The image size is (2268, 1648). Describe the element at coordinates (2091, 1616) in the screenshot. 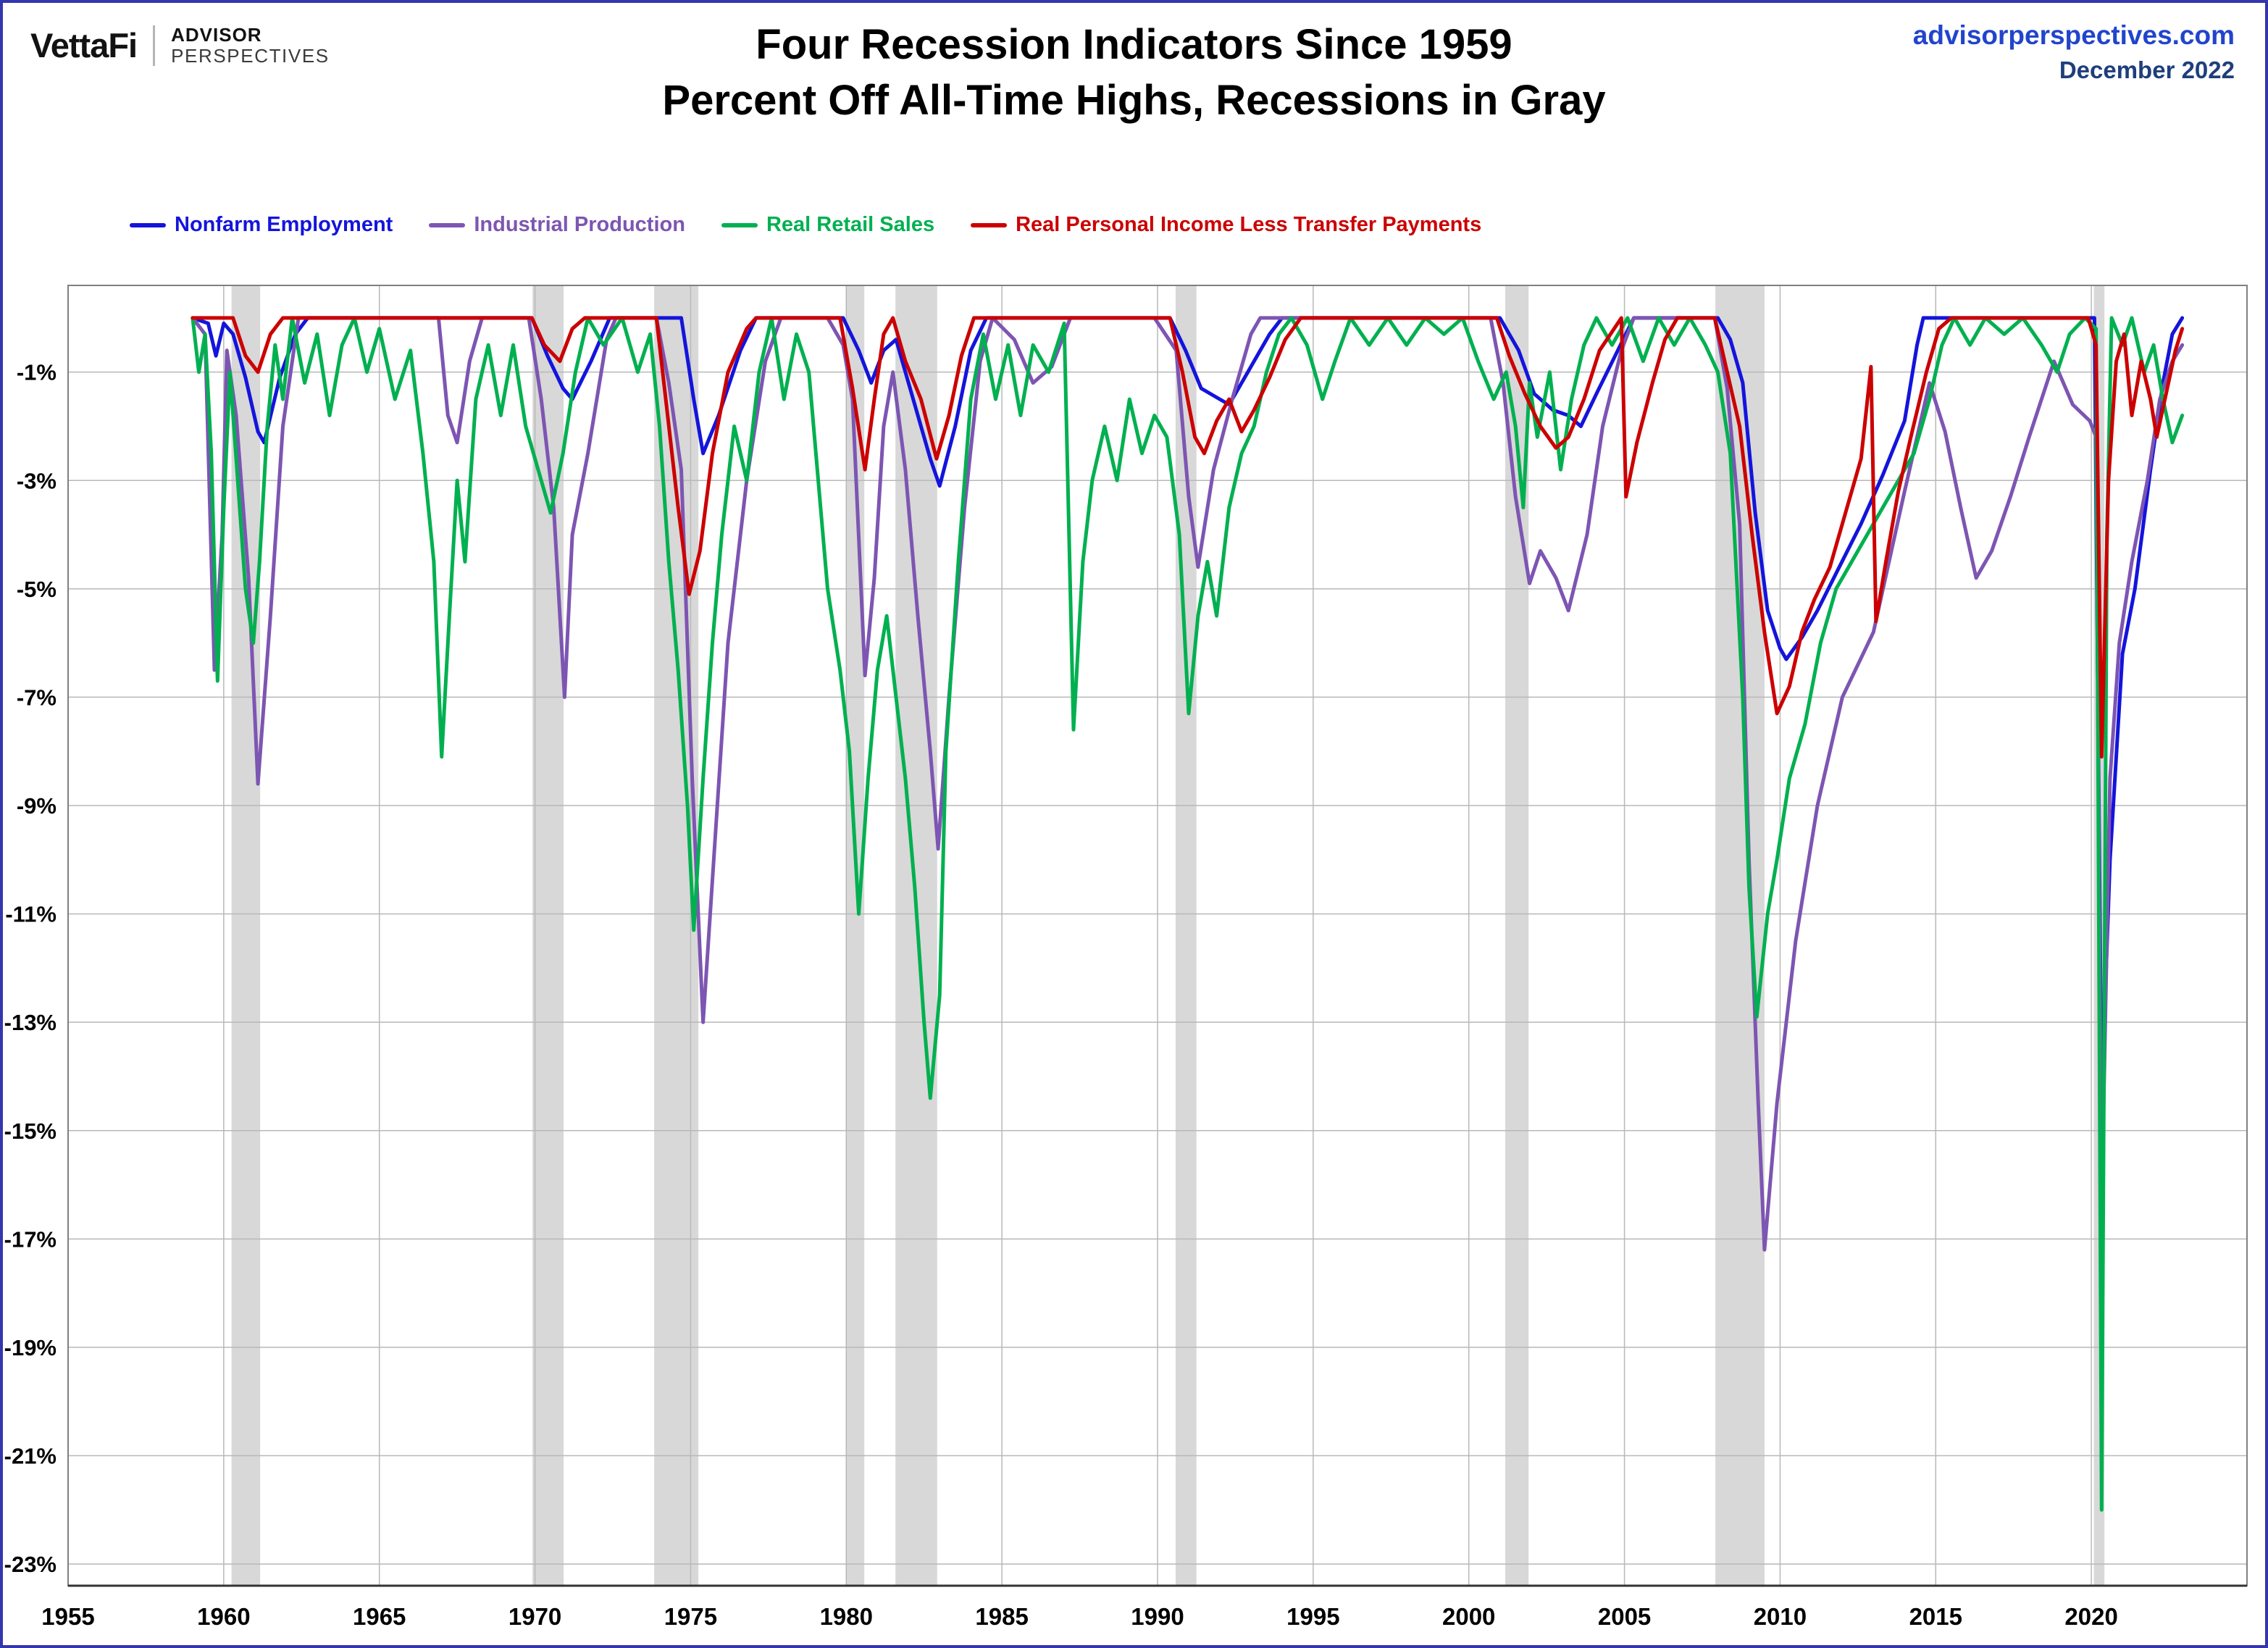

I see `x-tick-label: 2020` at that location.